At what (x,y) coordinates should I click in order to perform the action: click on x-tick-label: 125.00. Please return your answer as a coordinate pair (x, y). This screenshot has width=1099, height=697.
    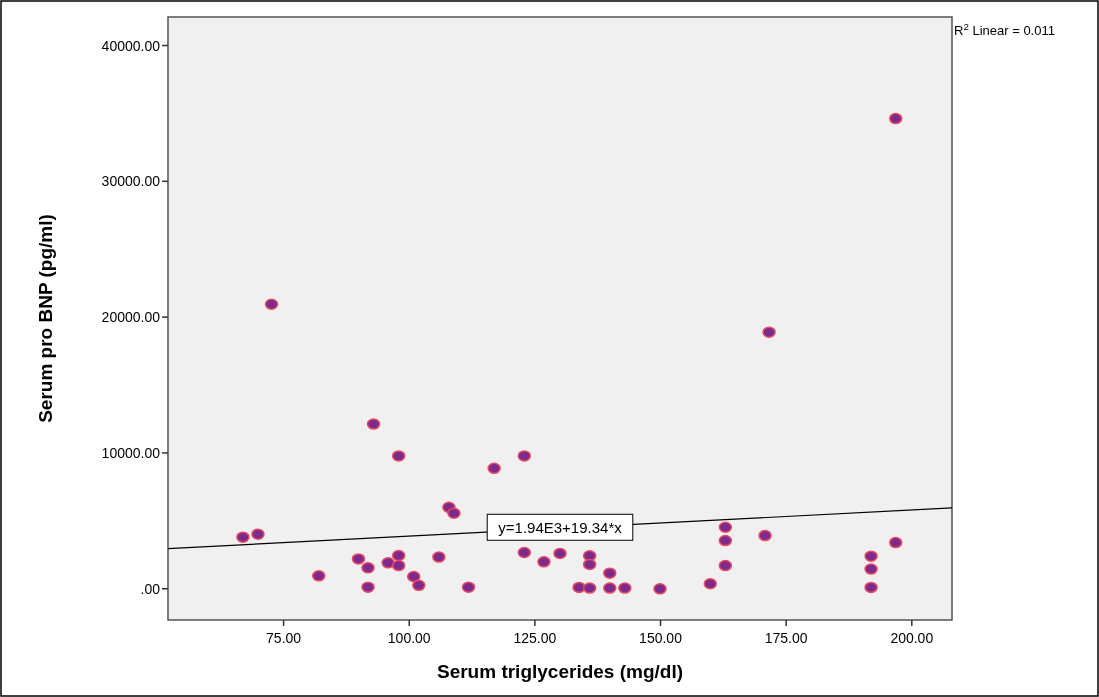
    Looking at the image, I should click on (535, 638).